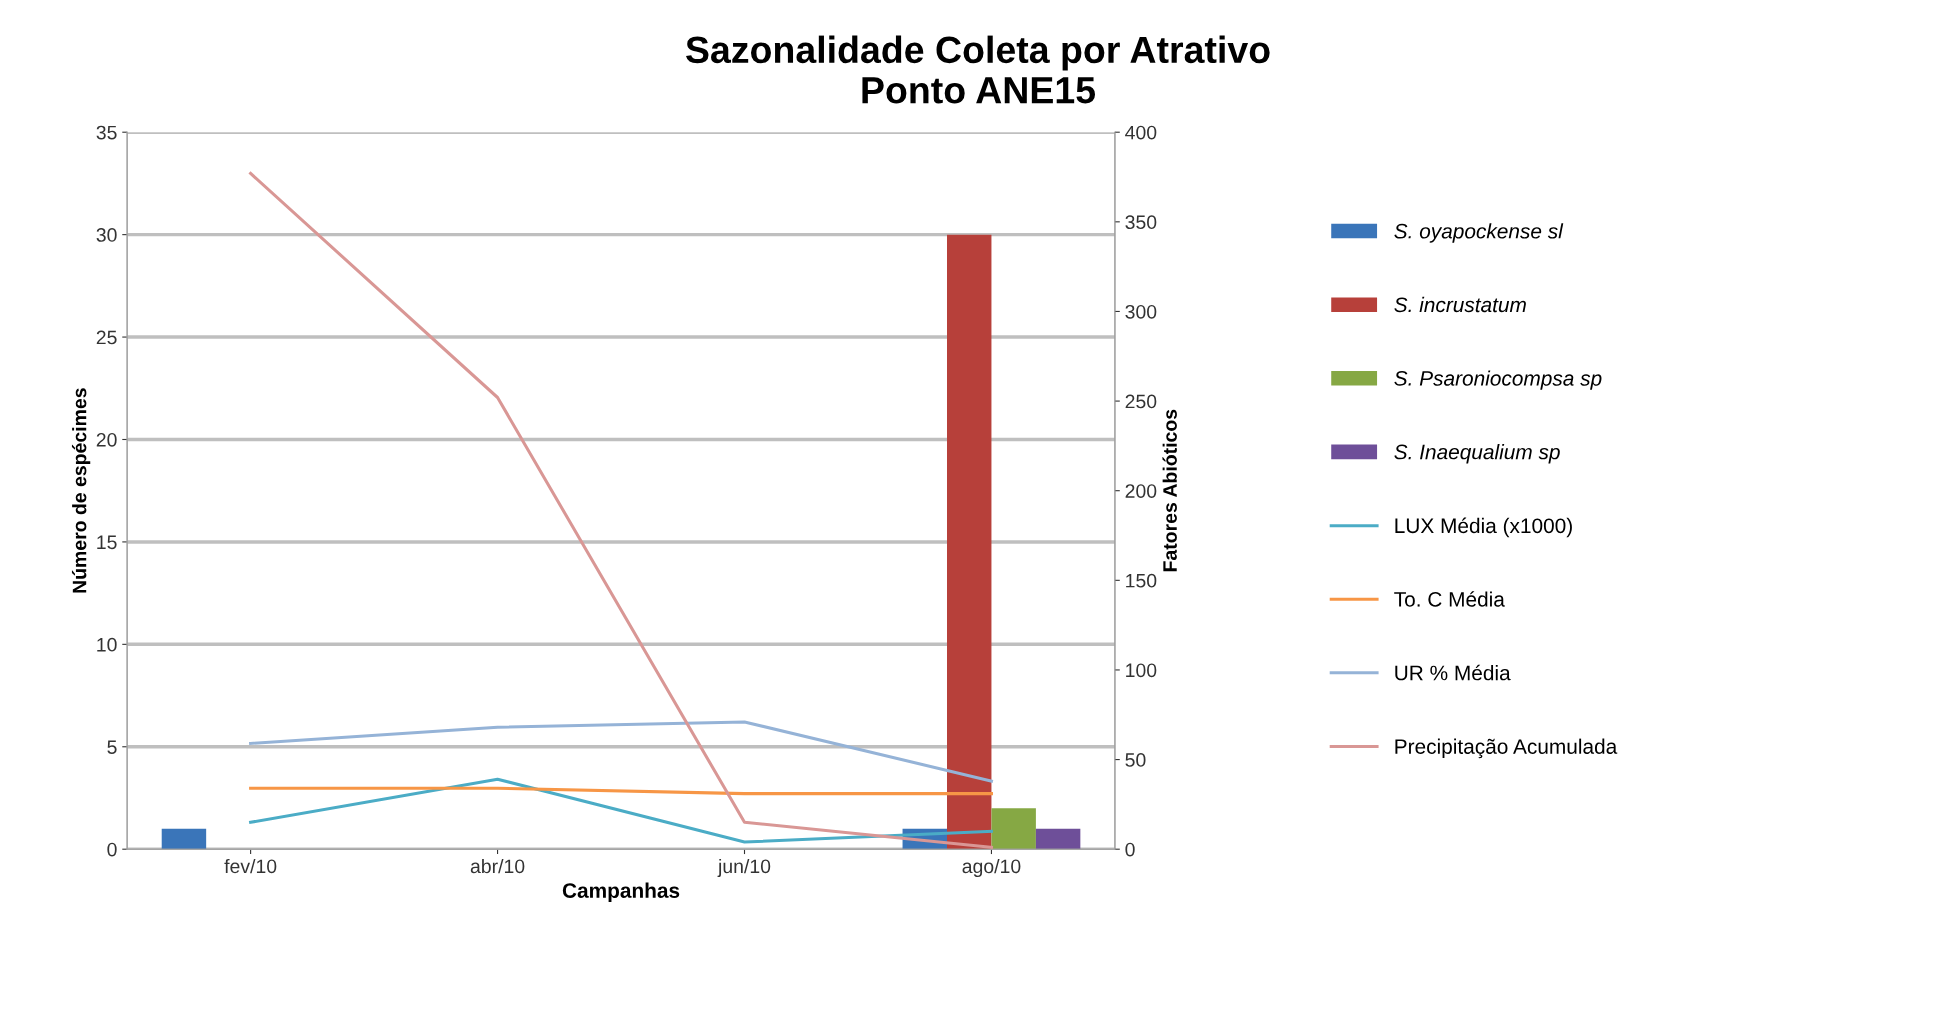 Image resolution: width=1956 pixels, height=1017 pixels. Describe the element at coordinates (1135, 760) in the screenshot. I see `y2-tick-label: 50` at that location.